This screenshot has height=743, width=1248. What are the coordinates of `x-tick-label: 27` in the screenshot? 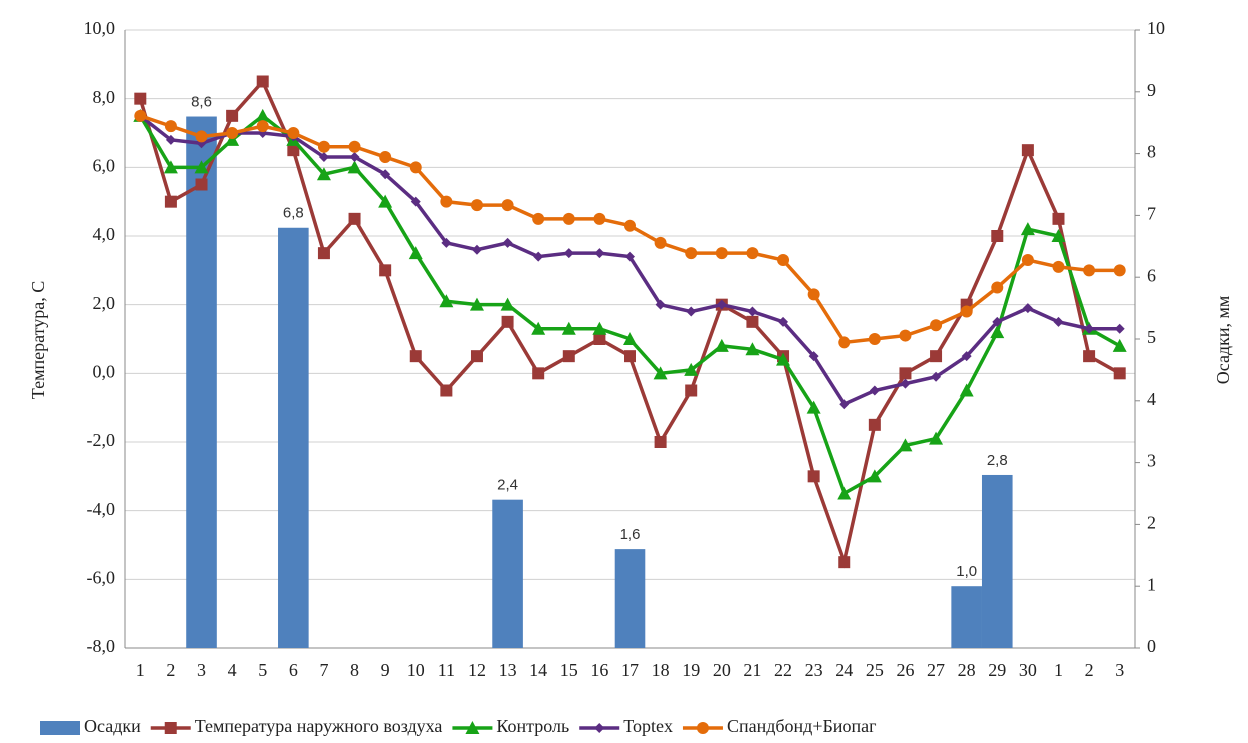 It's located at (936, 670).